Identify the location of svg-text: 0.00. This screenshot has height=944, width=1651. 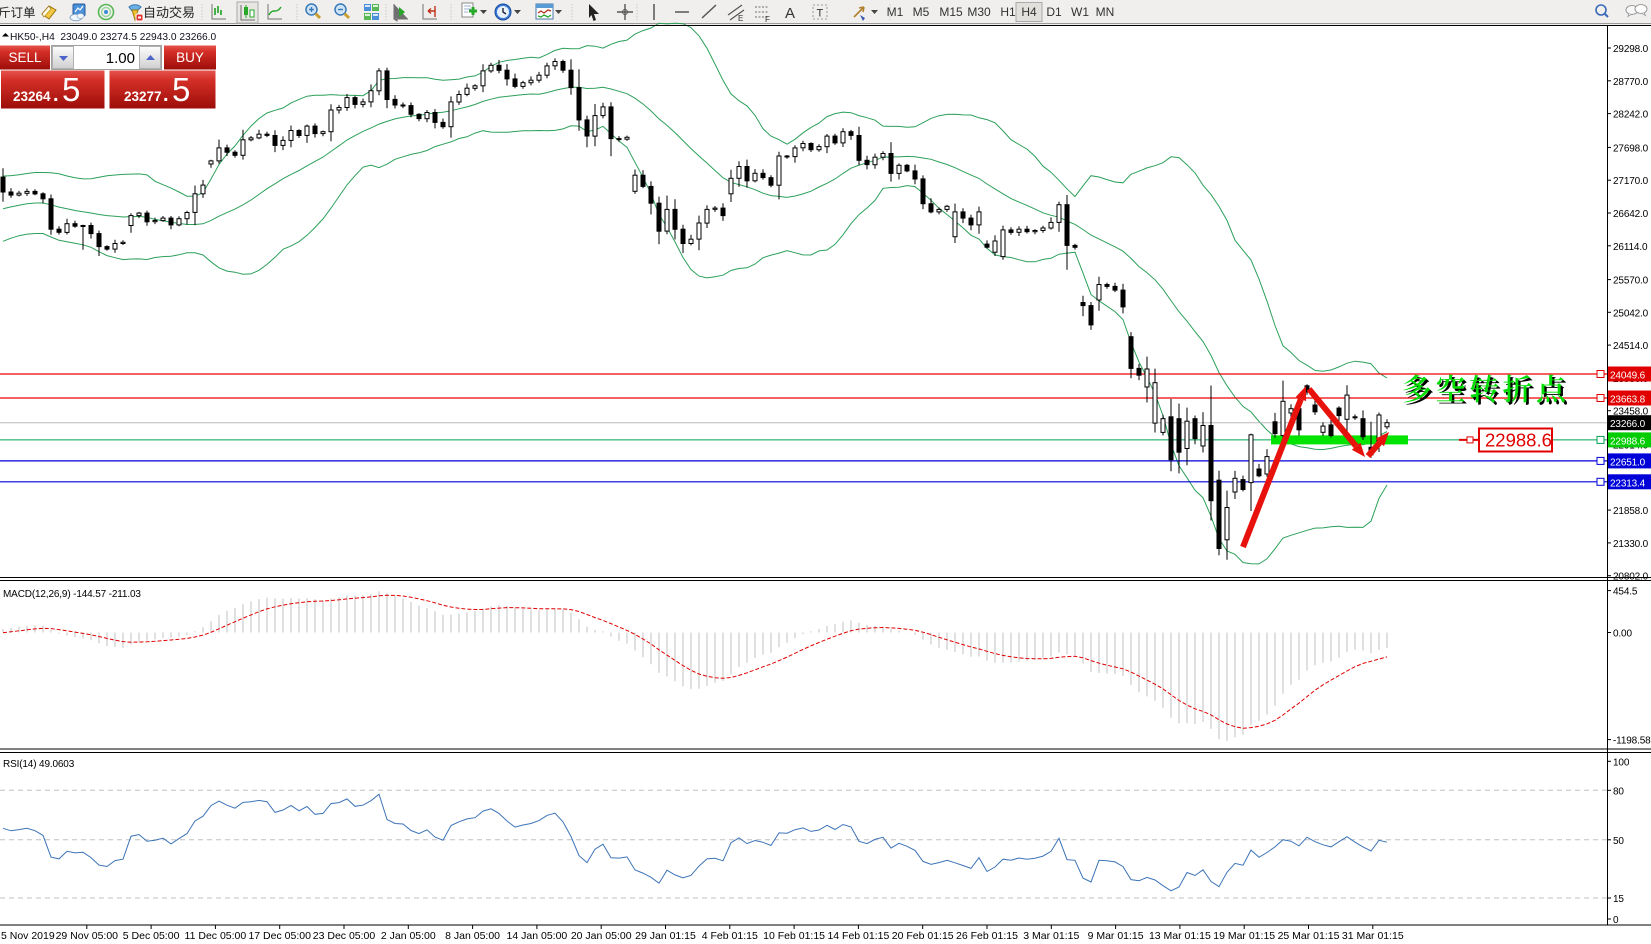
(1622, 634).